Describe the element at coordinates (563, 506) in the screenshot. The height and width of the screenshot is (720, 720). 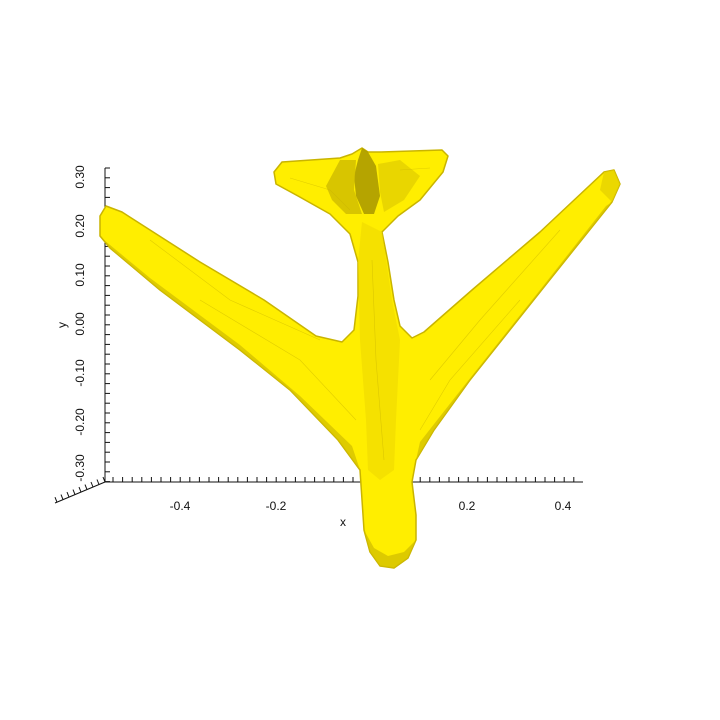
I see `x-tick-label-0.4: 0.4` at that location.